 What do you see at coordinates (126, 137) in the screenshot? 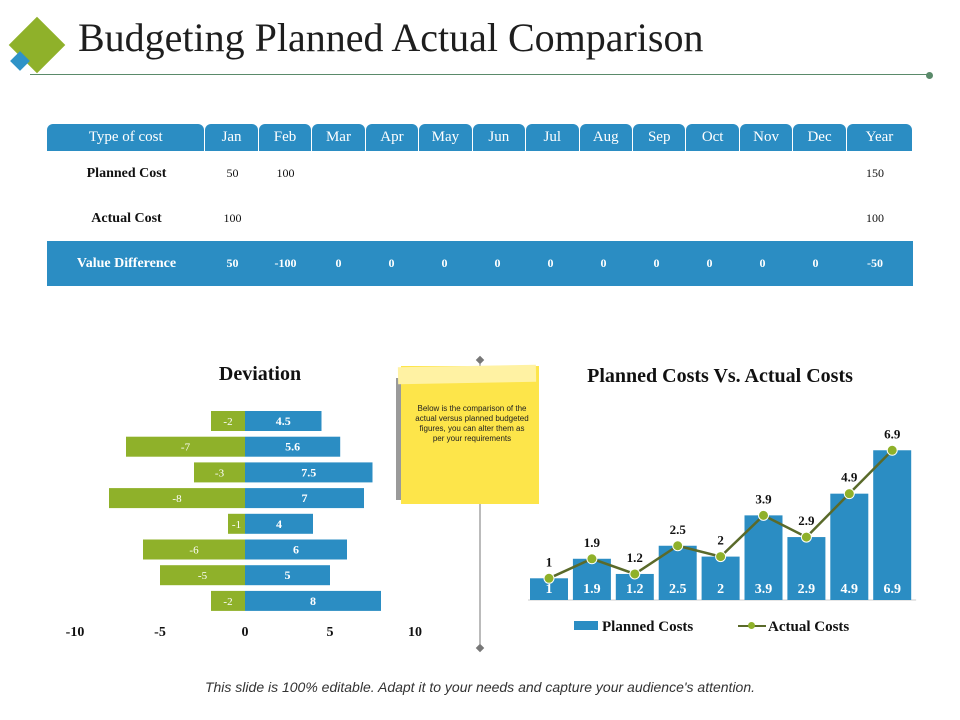
I see `header-type: Type of cost` at bounding box center [126, 137].